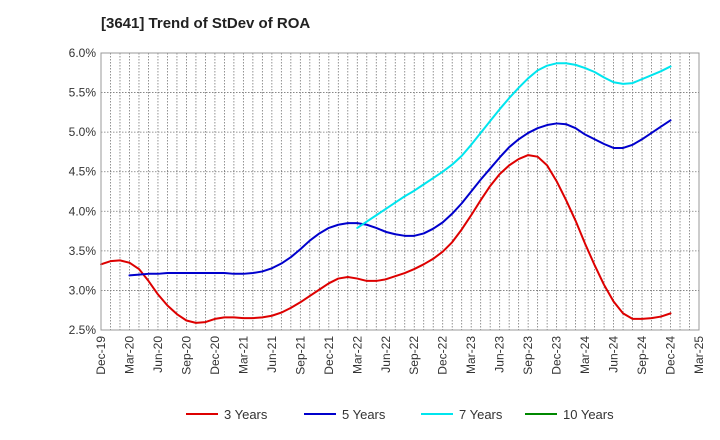  Describe the element at coordinates (246, 414) in the screenshot. I see `legend-label: 3 Years` at that location.